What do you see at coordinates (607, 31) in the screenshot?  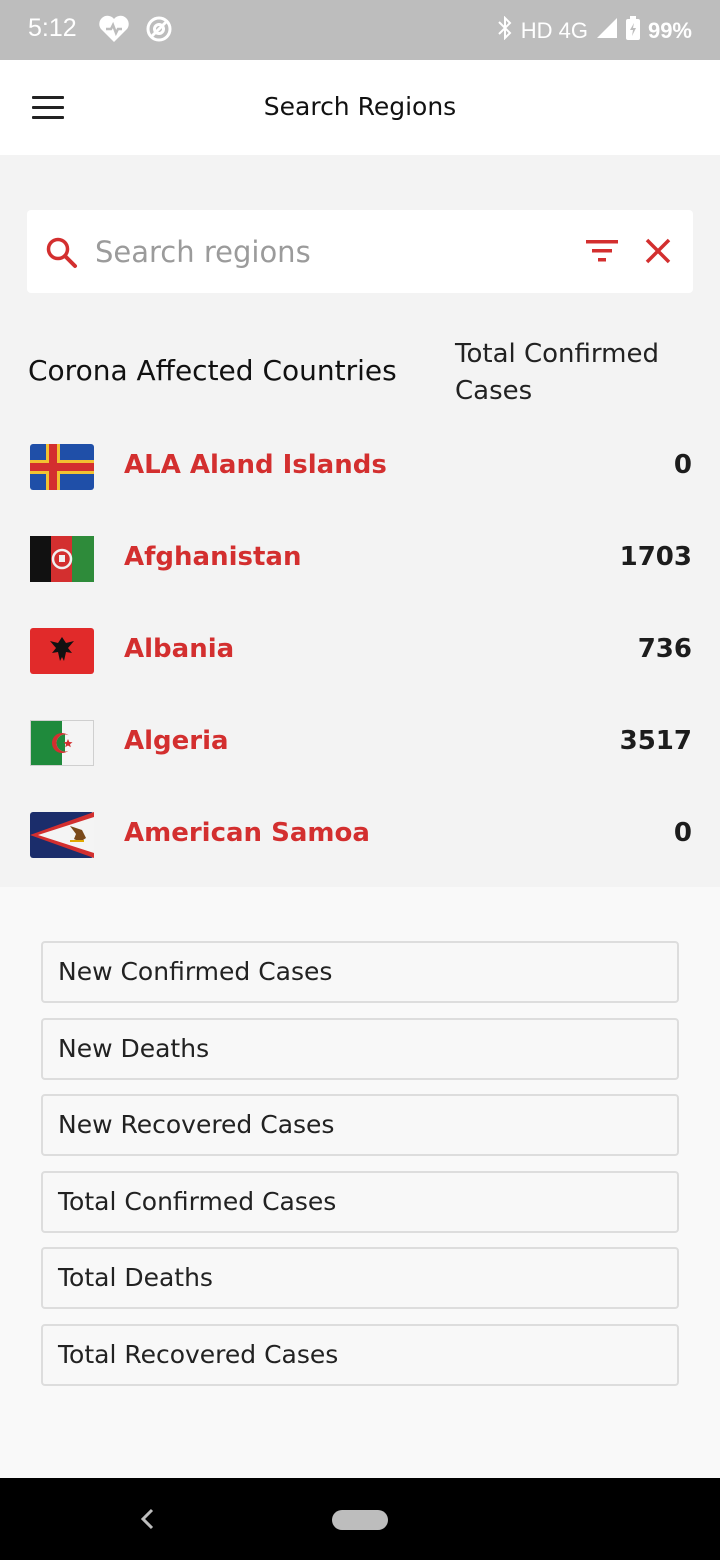 I see `signal-icon` at bounding box center [607, 31].